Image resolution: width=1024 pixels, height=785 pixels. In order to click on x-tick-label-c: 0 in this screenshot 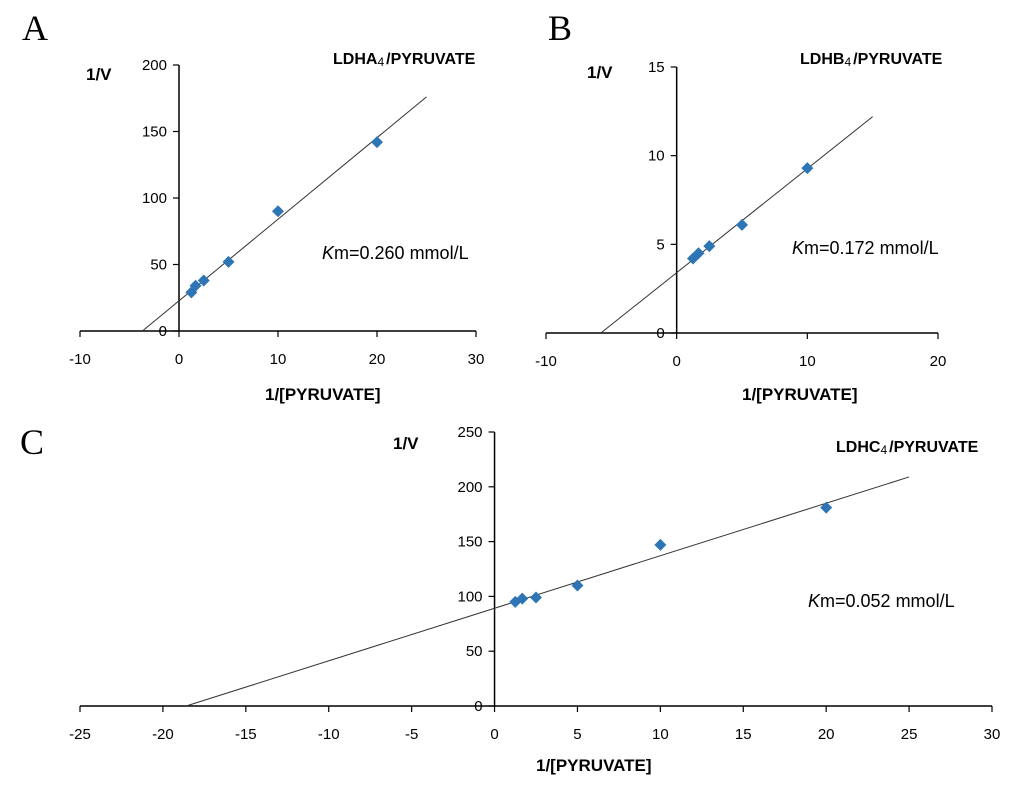, I will do `click(494, 734)`.